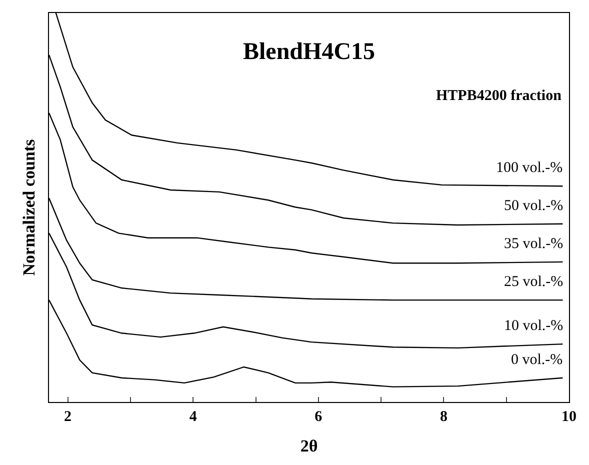 This screenshot has width=589, height=465. What do you see at coordinates (318, 417) in the screenshot?
I see `x-tick-label: 6` at bounding box center [318, 417].